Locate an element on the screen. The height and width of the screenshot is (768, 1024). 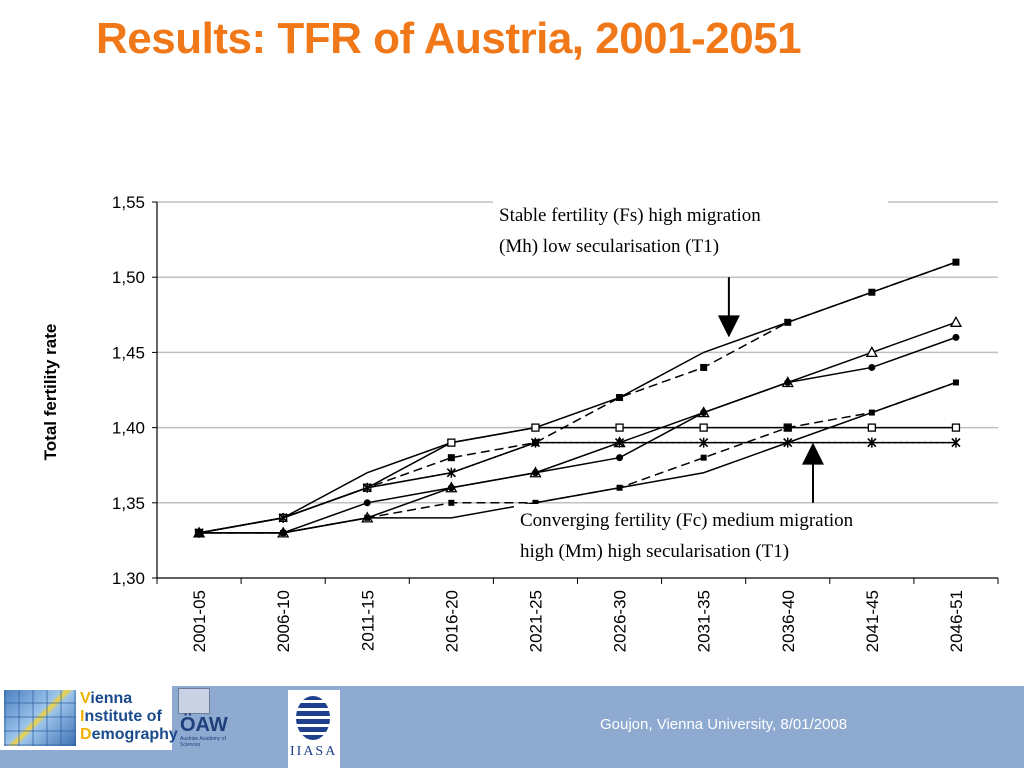
x-tick-label: 2006-10 is located at coordinates (283, 621).